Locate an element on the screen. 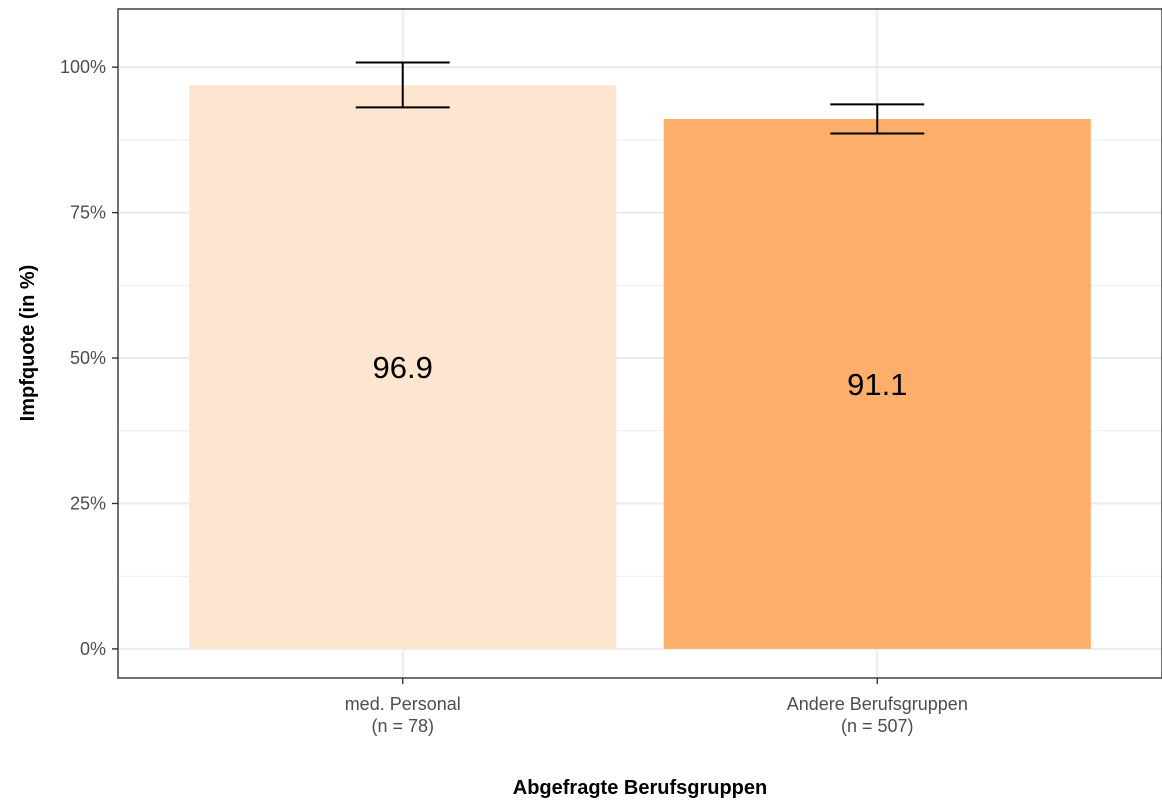  y-axis: 0% 25% 50% 75% 100% is located at coordinates (89, 358).